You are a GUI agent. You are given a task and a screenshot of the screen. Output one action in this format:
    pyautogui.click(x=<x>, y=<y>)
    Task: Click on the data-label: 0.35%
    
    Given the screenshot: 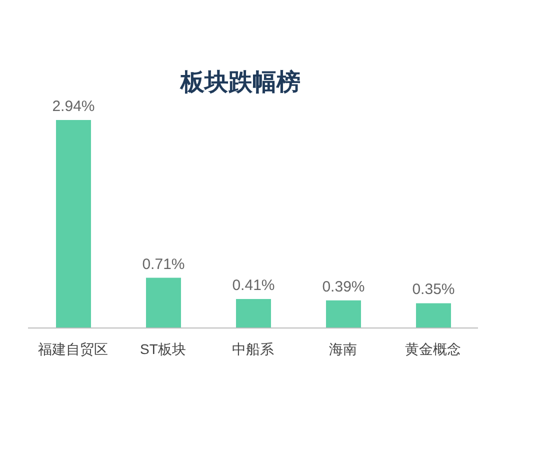 What is the action you would take?
    pyautogui.click(x=433, y=289)
    